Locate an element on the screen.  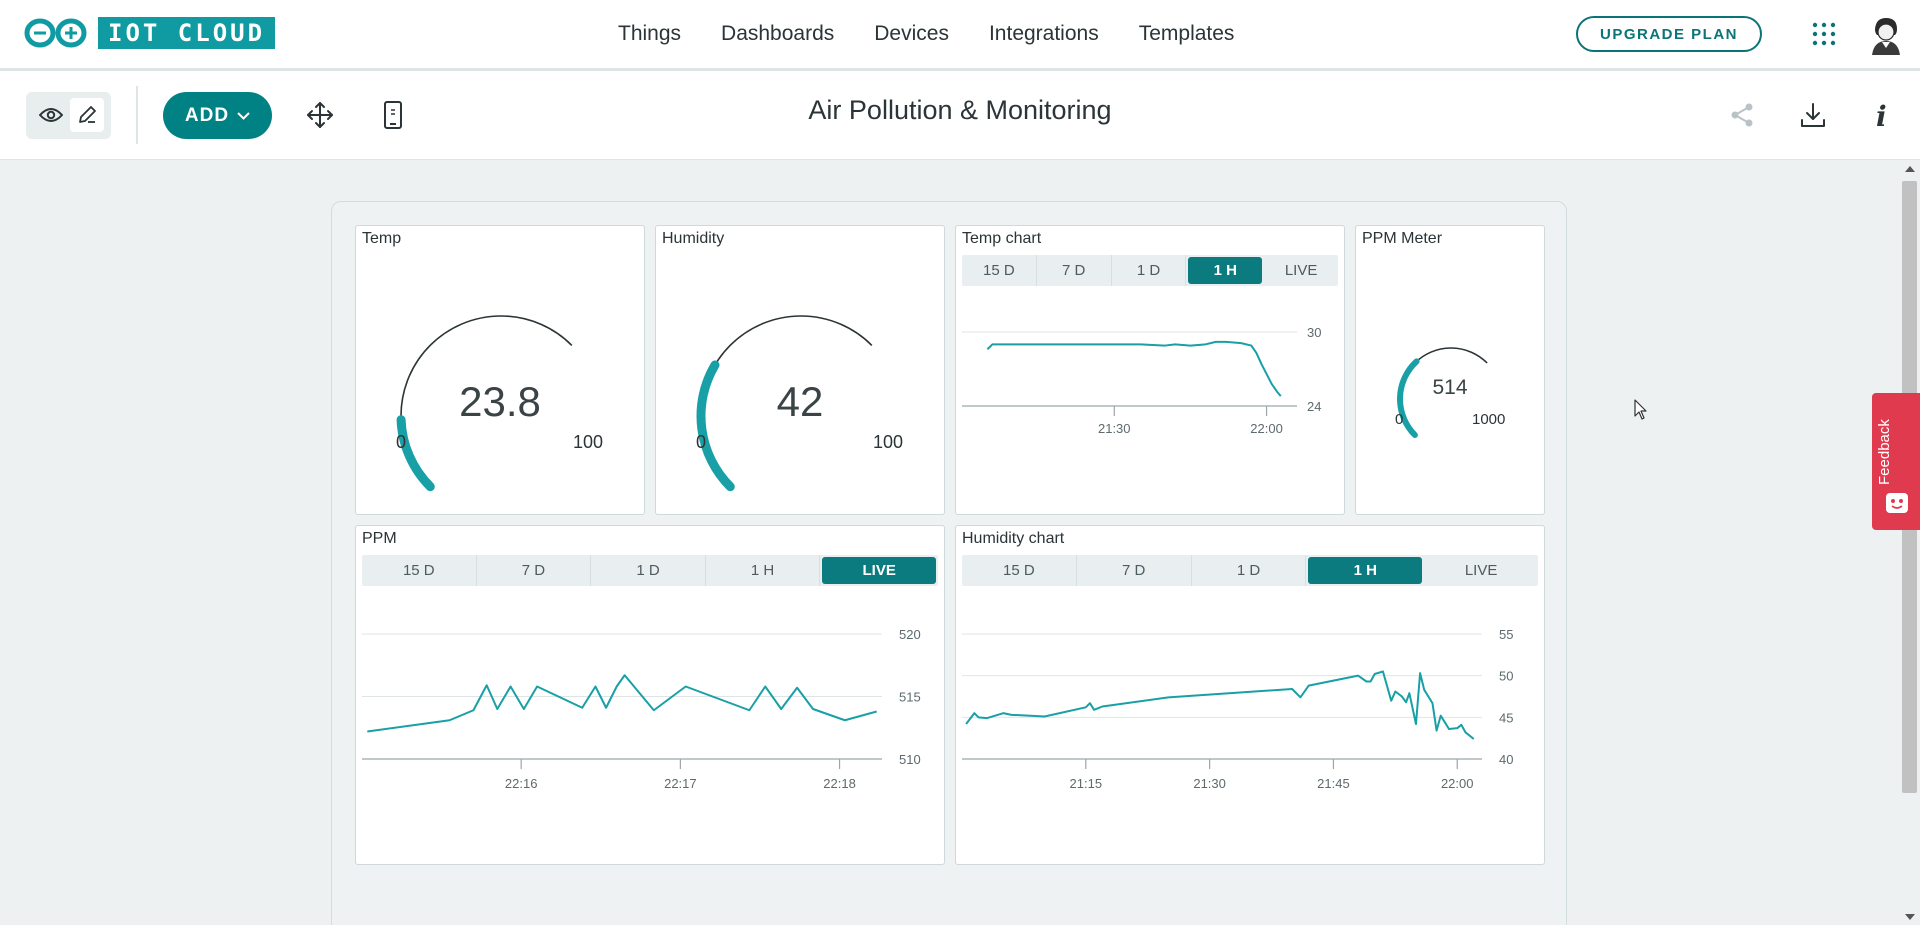
view-mode-button is located at coordinates (51, 115).